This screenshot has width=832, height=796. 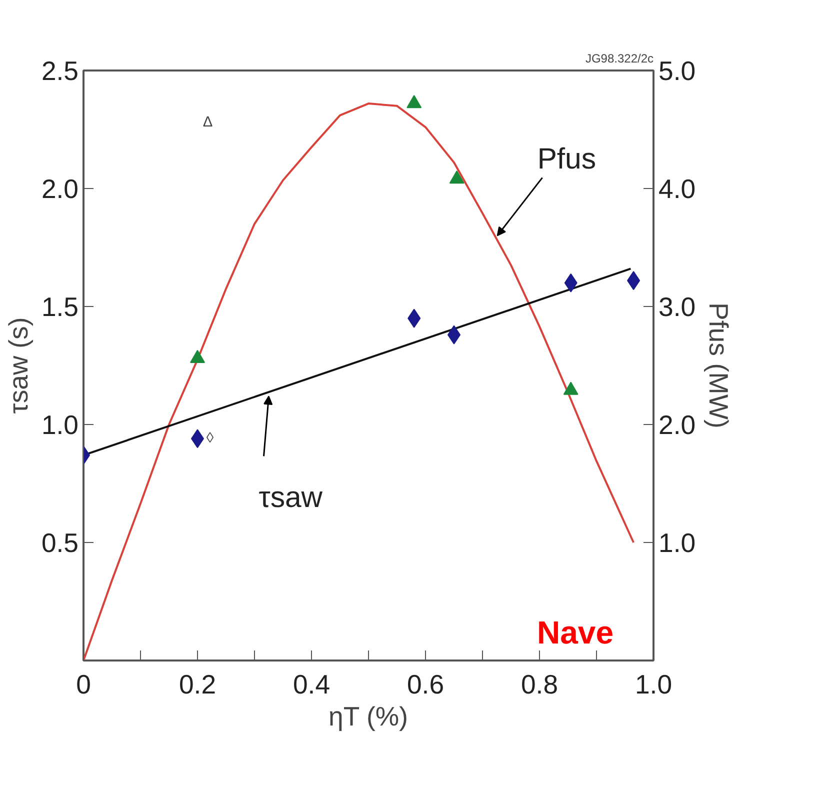 I want to click on y-axis-title: τsaw (s), so click(x=18, y=365).